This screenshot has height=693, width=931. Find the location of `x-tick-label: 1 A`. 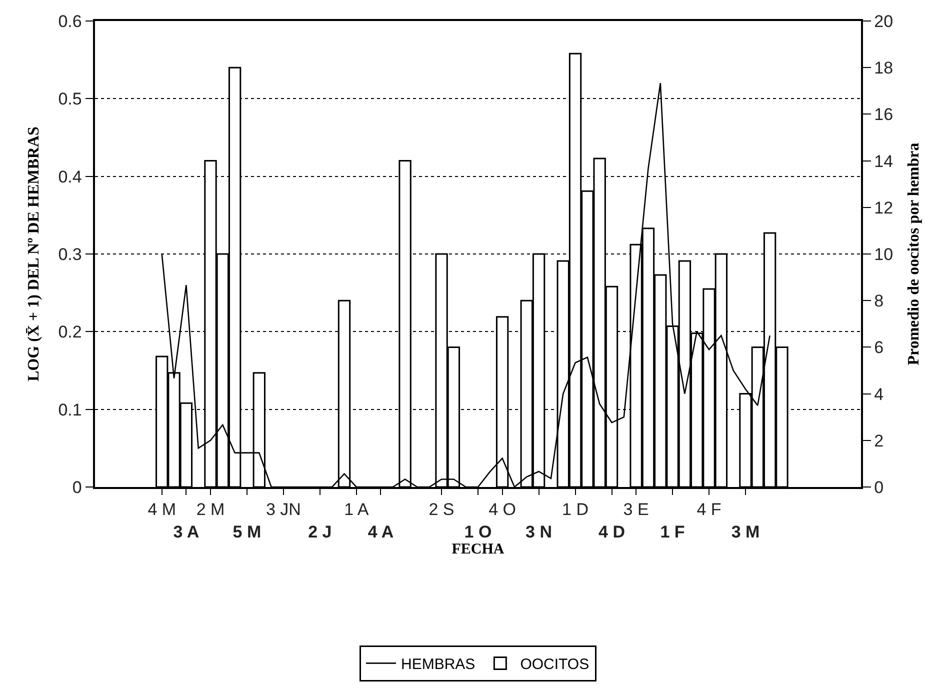

x-tick-label: 1 A is located at coordinates (357, 510).